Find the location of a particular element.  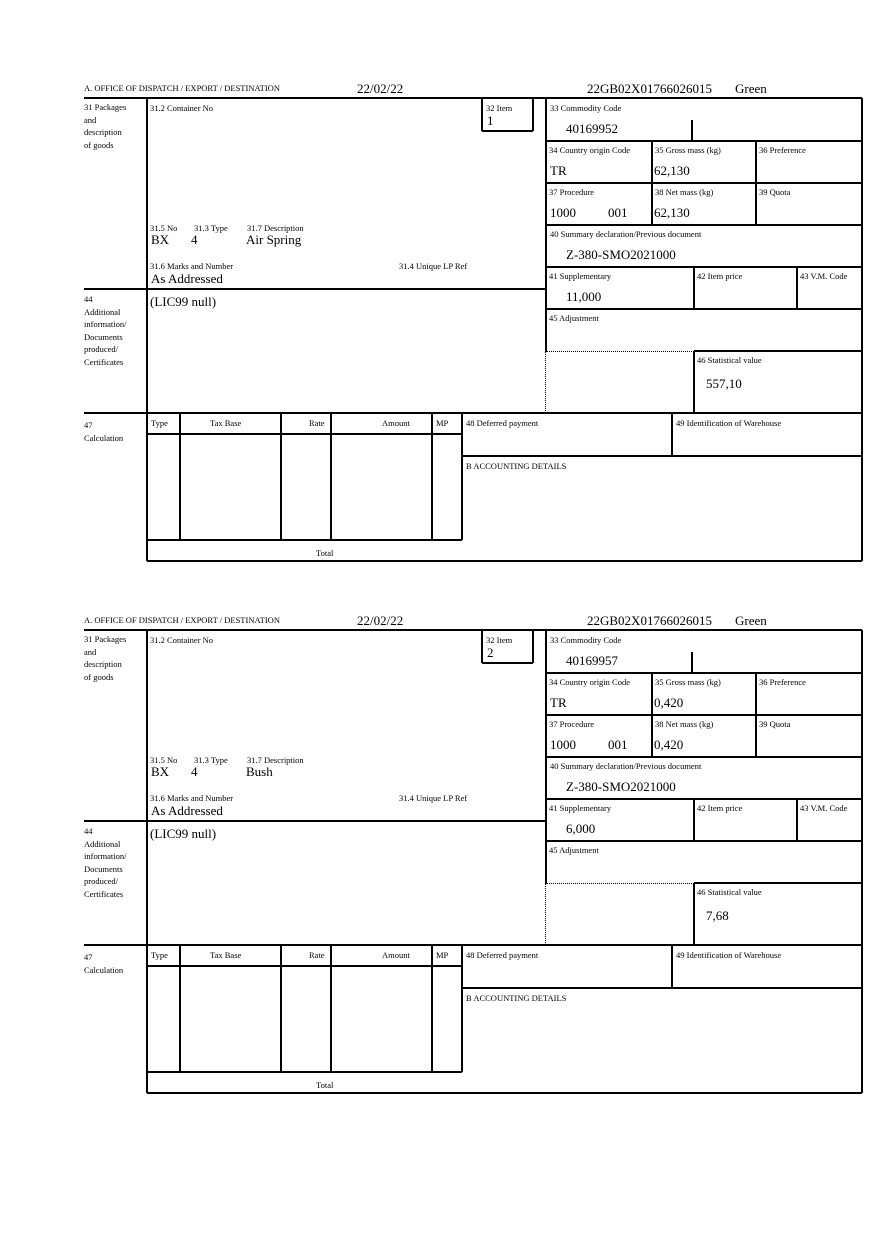

packages-label: 31 Packages and description of goods is located at coordinates (105, 658).